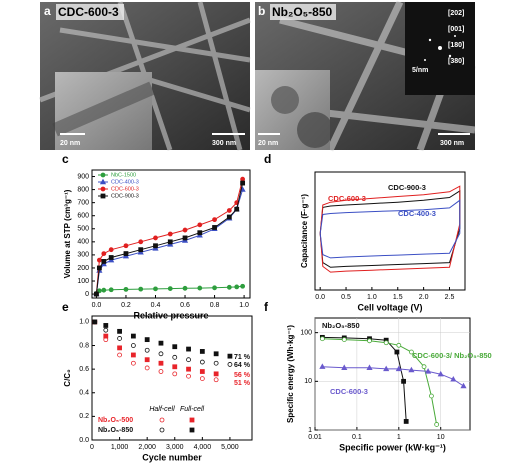 Image resolution: width=512 pixels, height=463 pixels. I want to click on x-tick-label: 0.6, so click(185, 305).